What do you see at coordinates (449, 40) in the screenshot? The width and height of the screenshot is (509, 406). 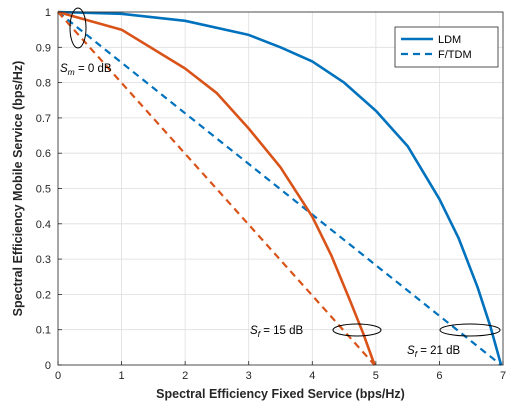 I see `legend-label: LDM` at bounding box center [449, 40].